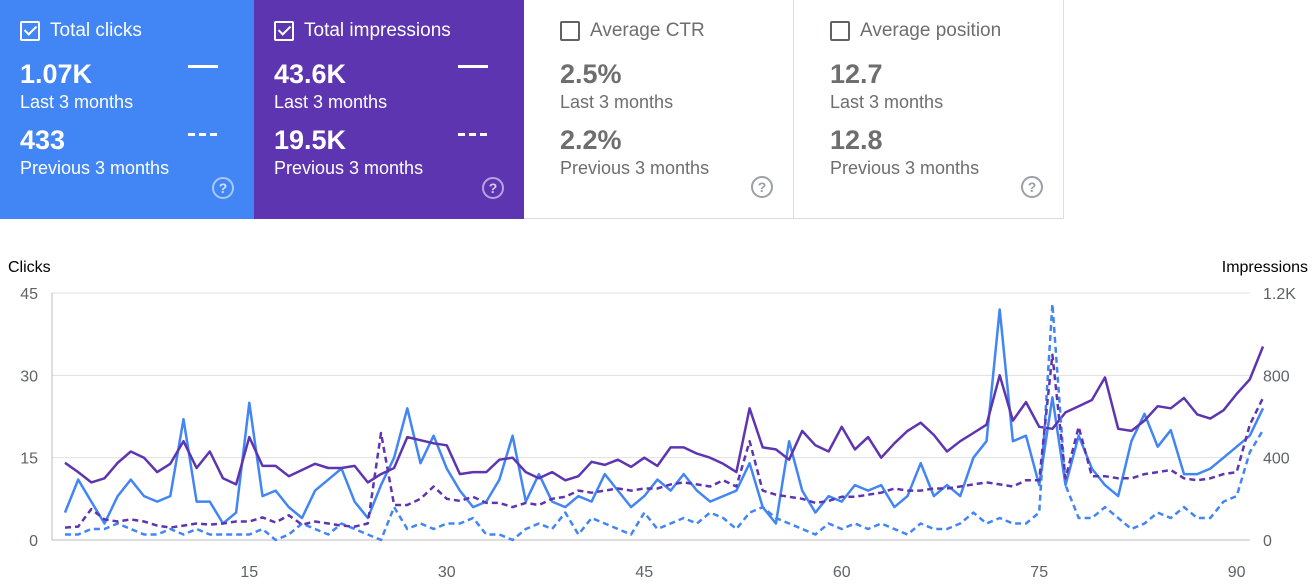 This screenshot has height=585, width=1316. What do you see at coordinates (29, 267) in the screenshot?
I see `y-axis-label: Clicks` at bounding box center [29, 267].